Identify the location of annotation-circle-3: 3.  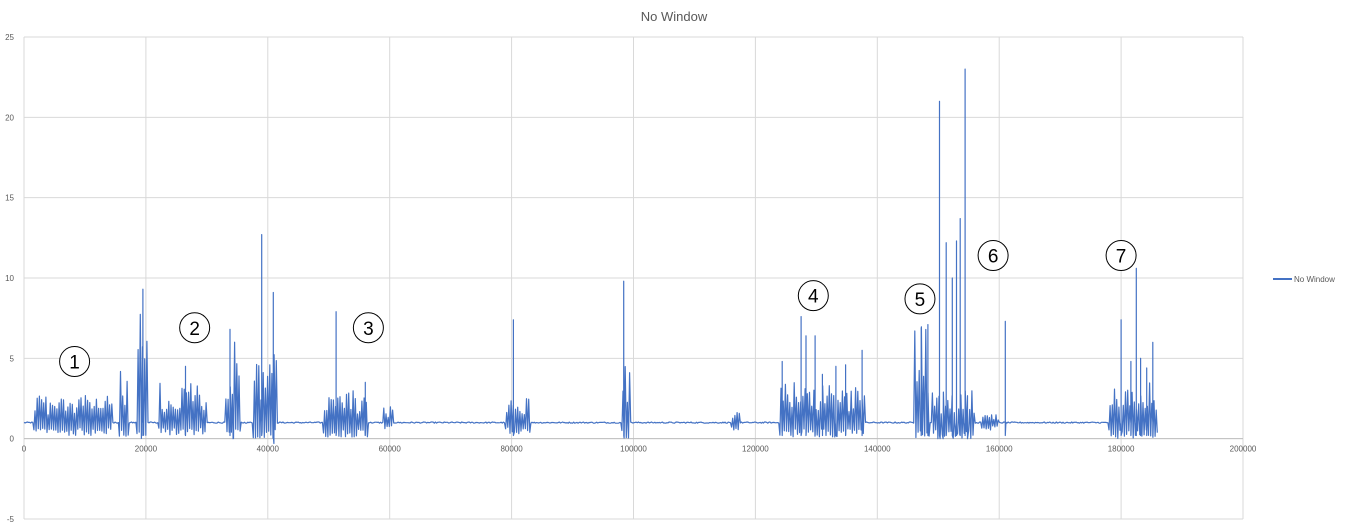
(368, 328).